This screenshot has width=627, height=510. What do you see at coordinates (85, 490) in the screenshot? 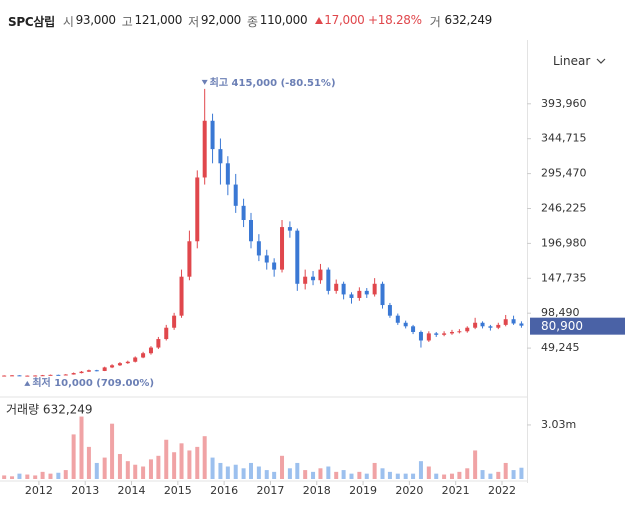
I see `x-tick-label: 2013` at bounding box center [85, 490].